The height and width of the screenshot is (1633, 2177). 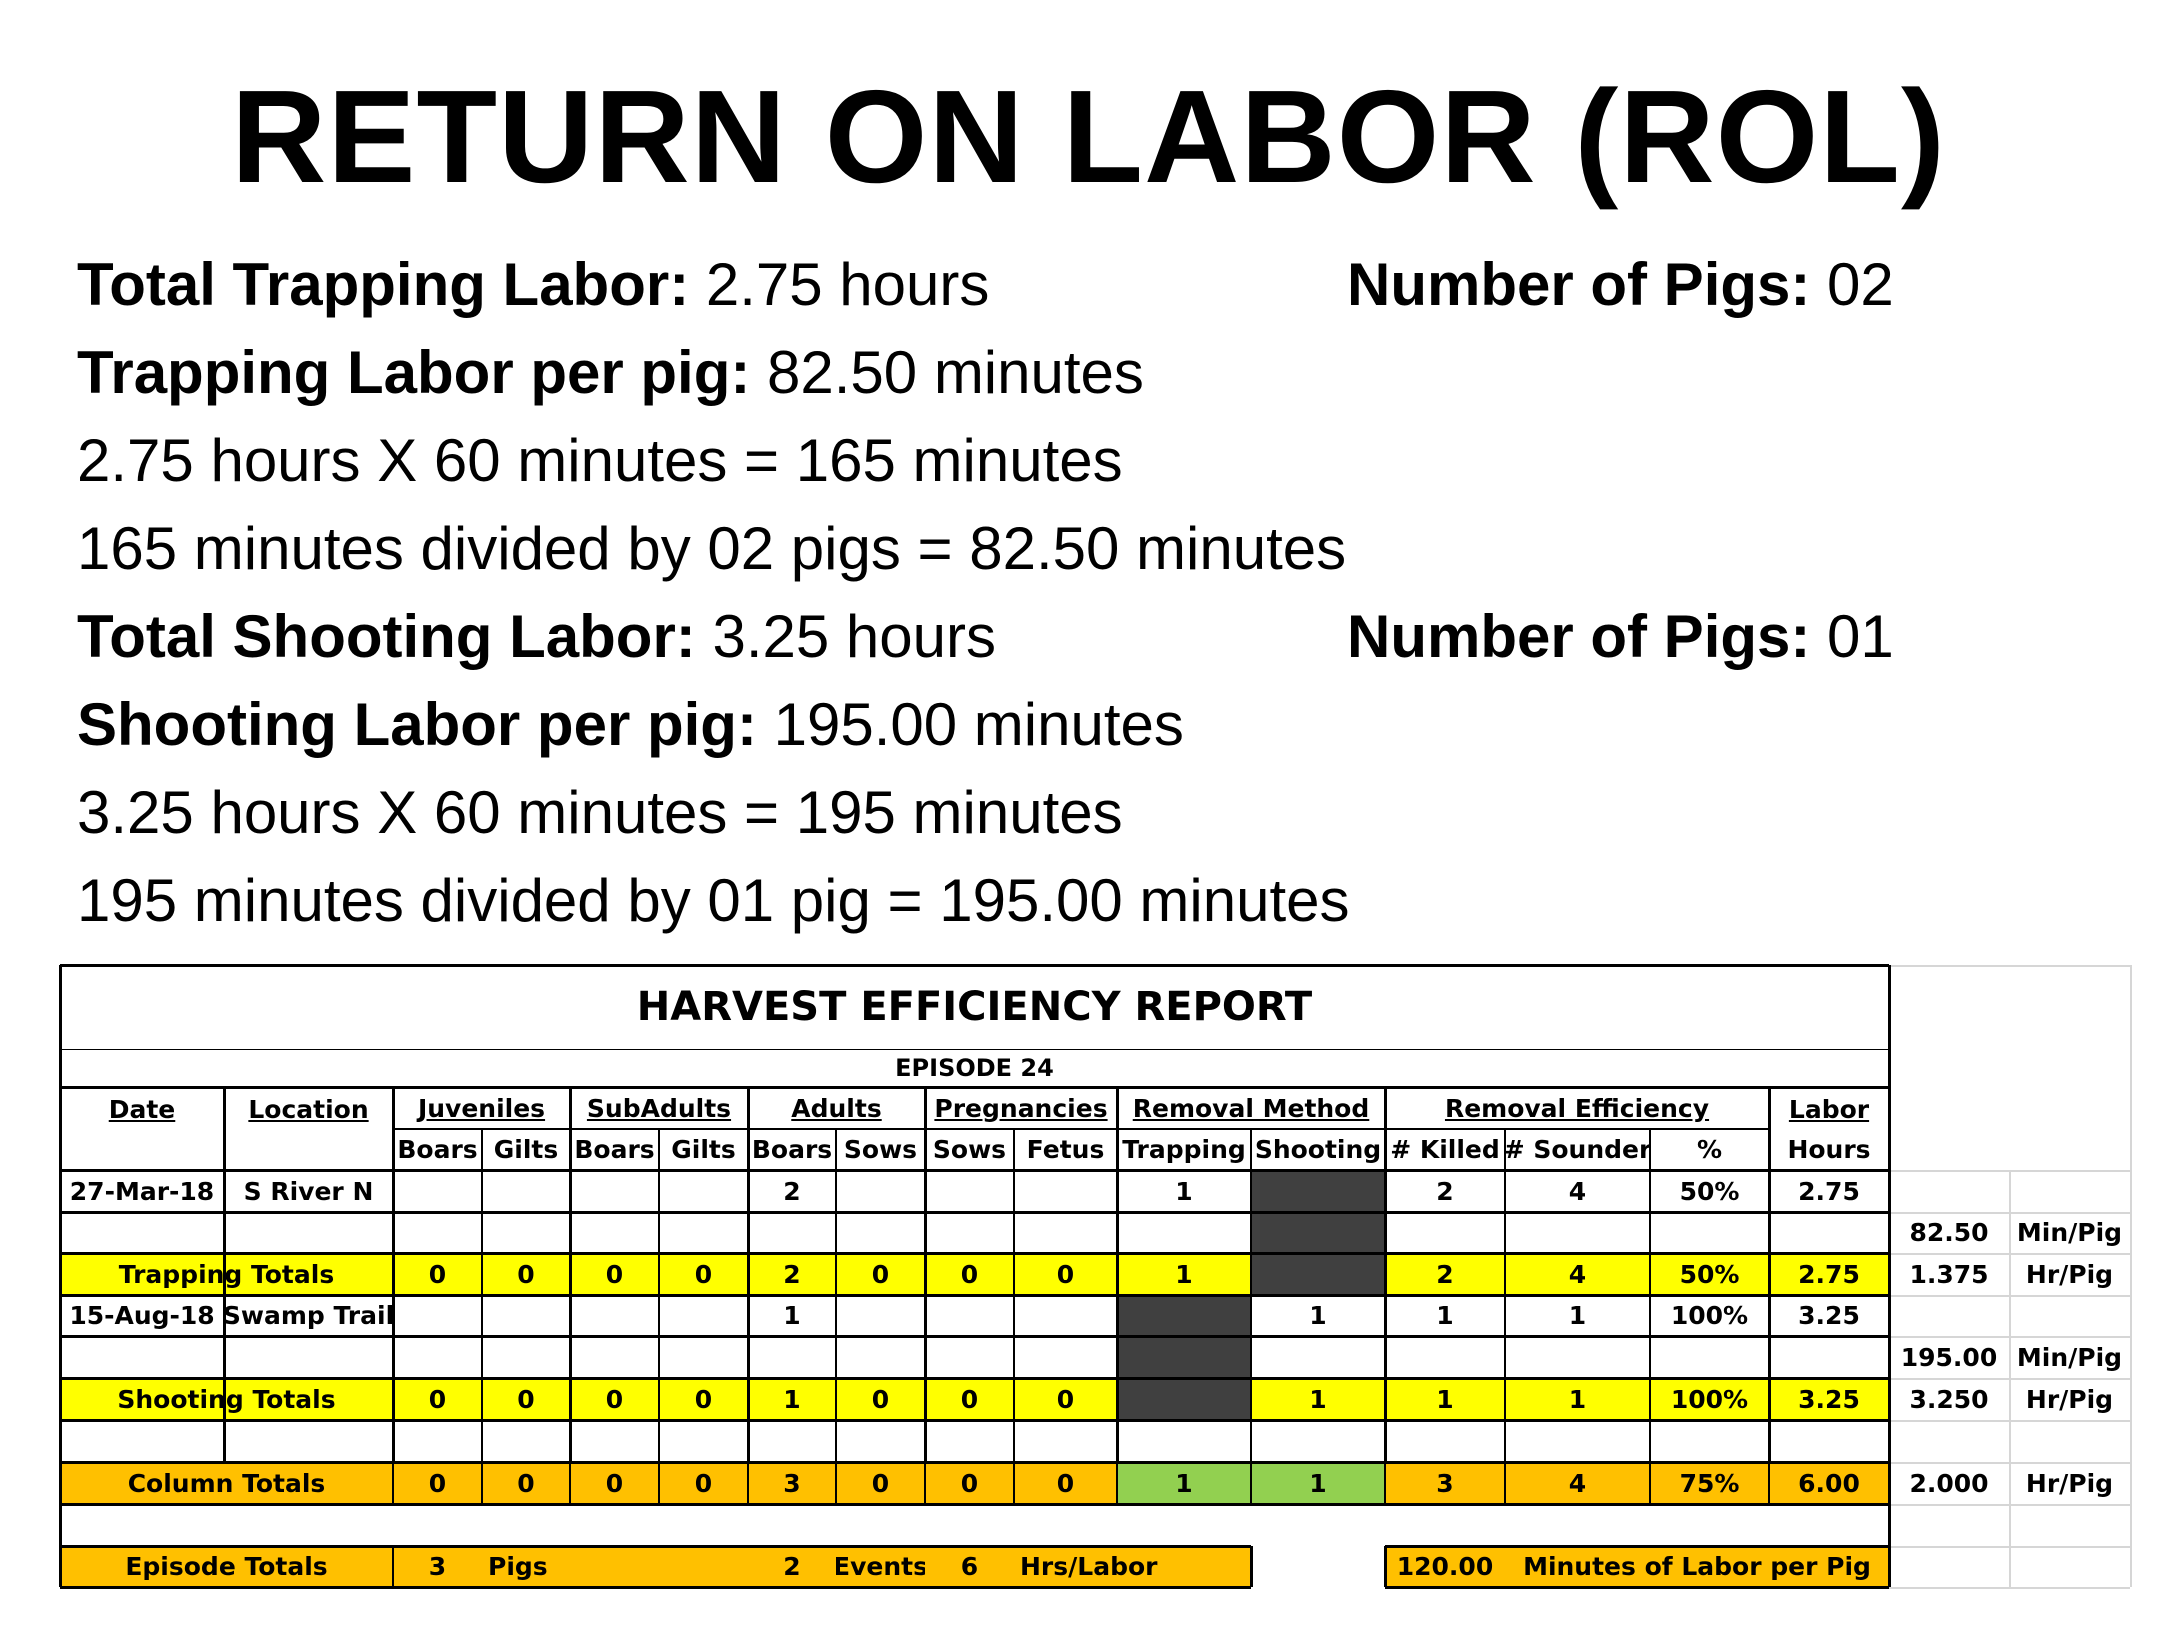 I want to click on trapping-totals-cell: 2.75, so click(x=1829, y=1274).